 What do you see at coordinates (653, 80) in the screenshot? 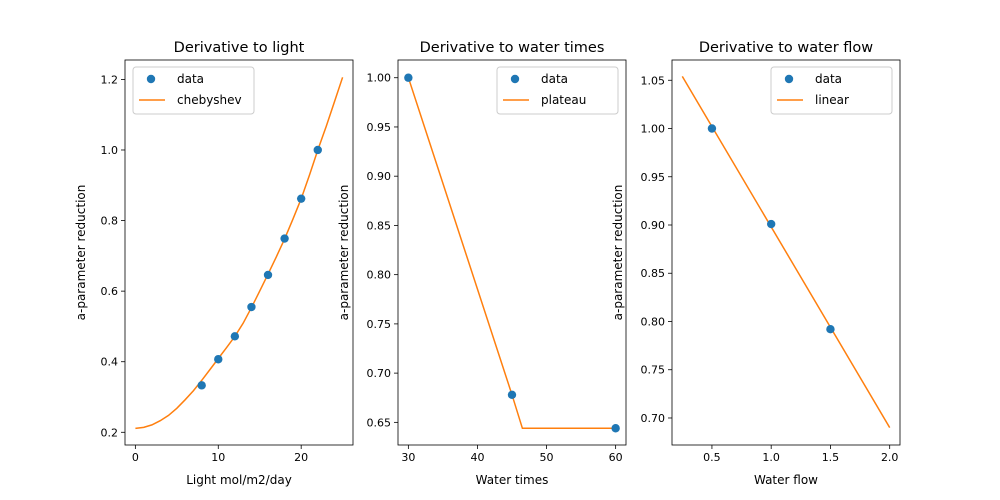
I see `y-tick-label: 1.05` at bounding box center [653, 80].